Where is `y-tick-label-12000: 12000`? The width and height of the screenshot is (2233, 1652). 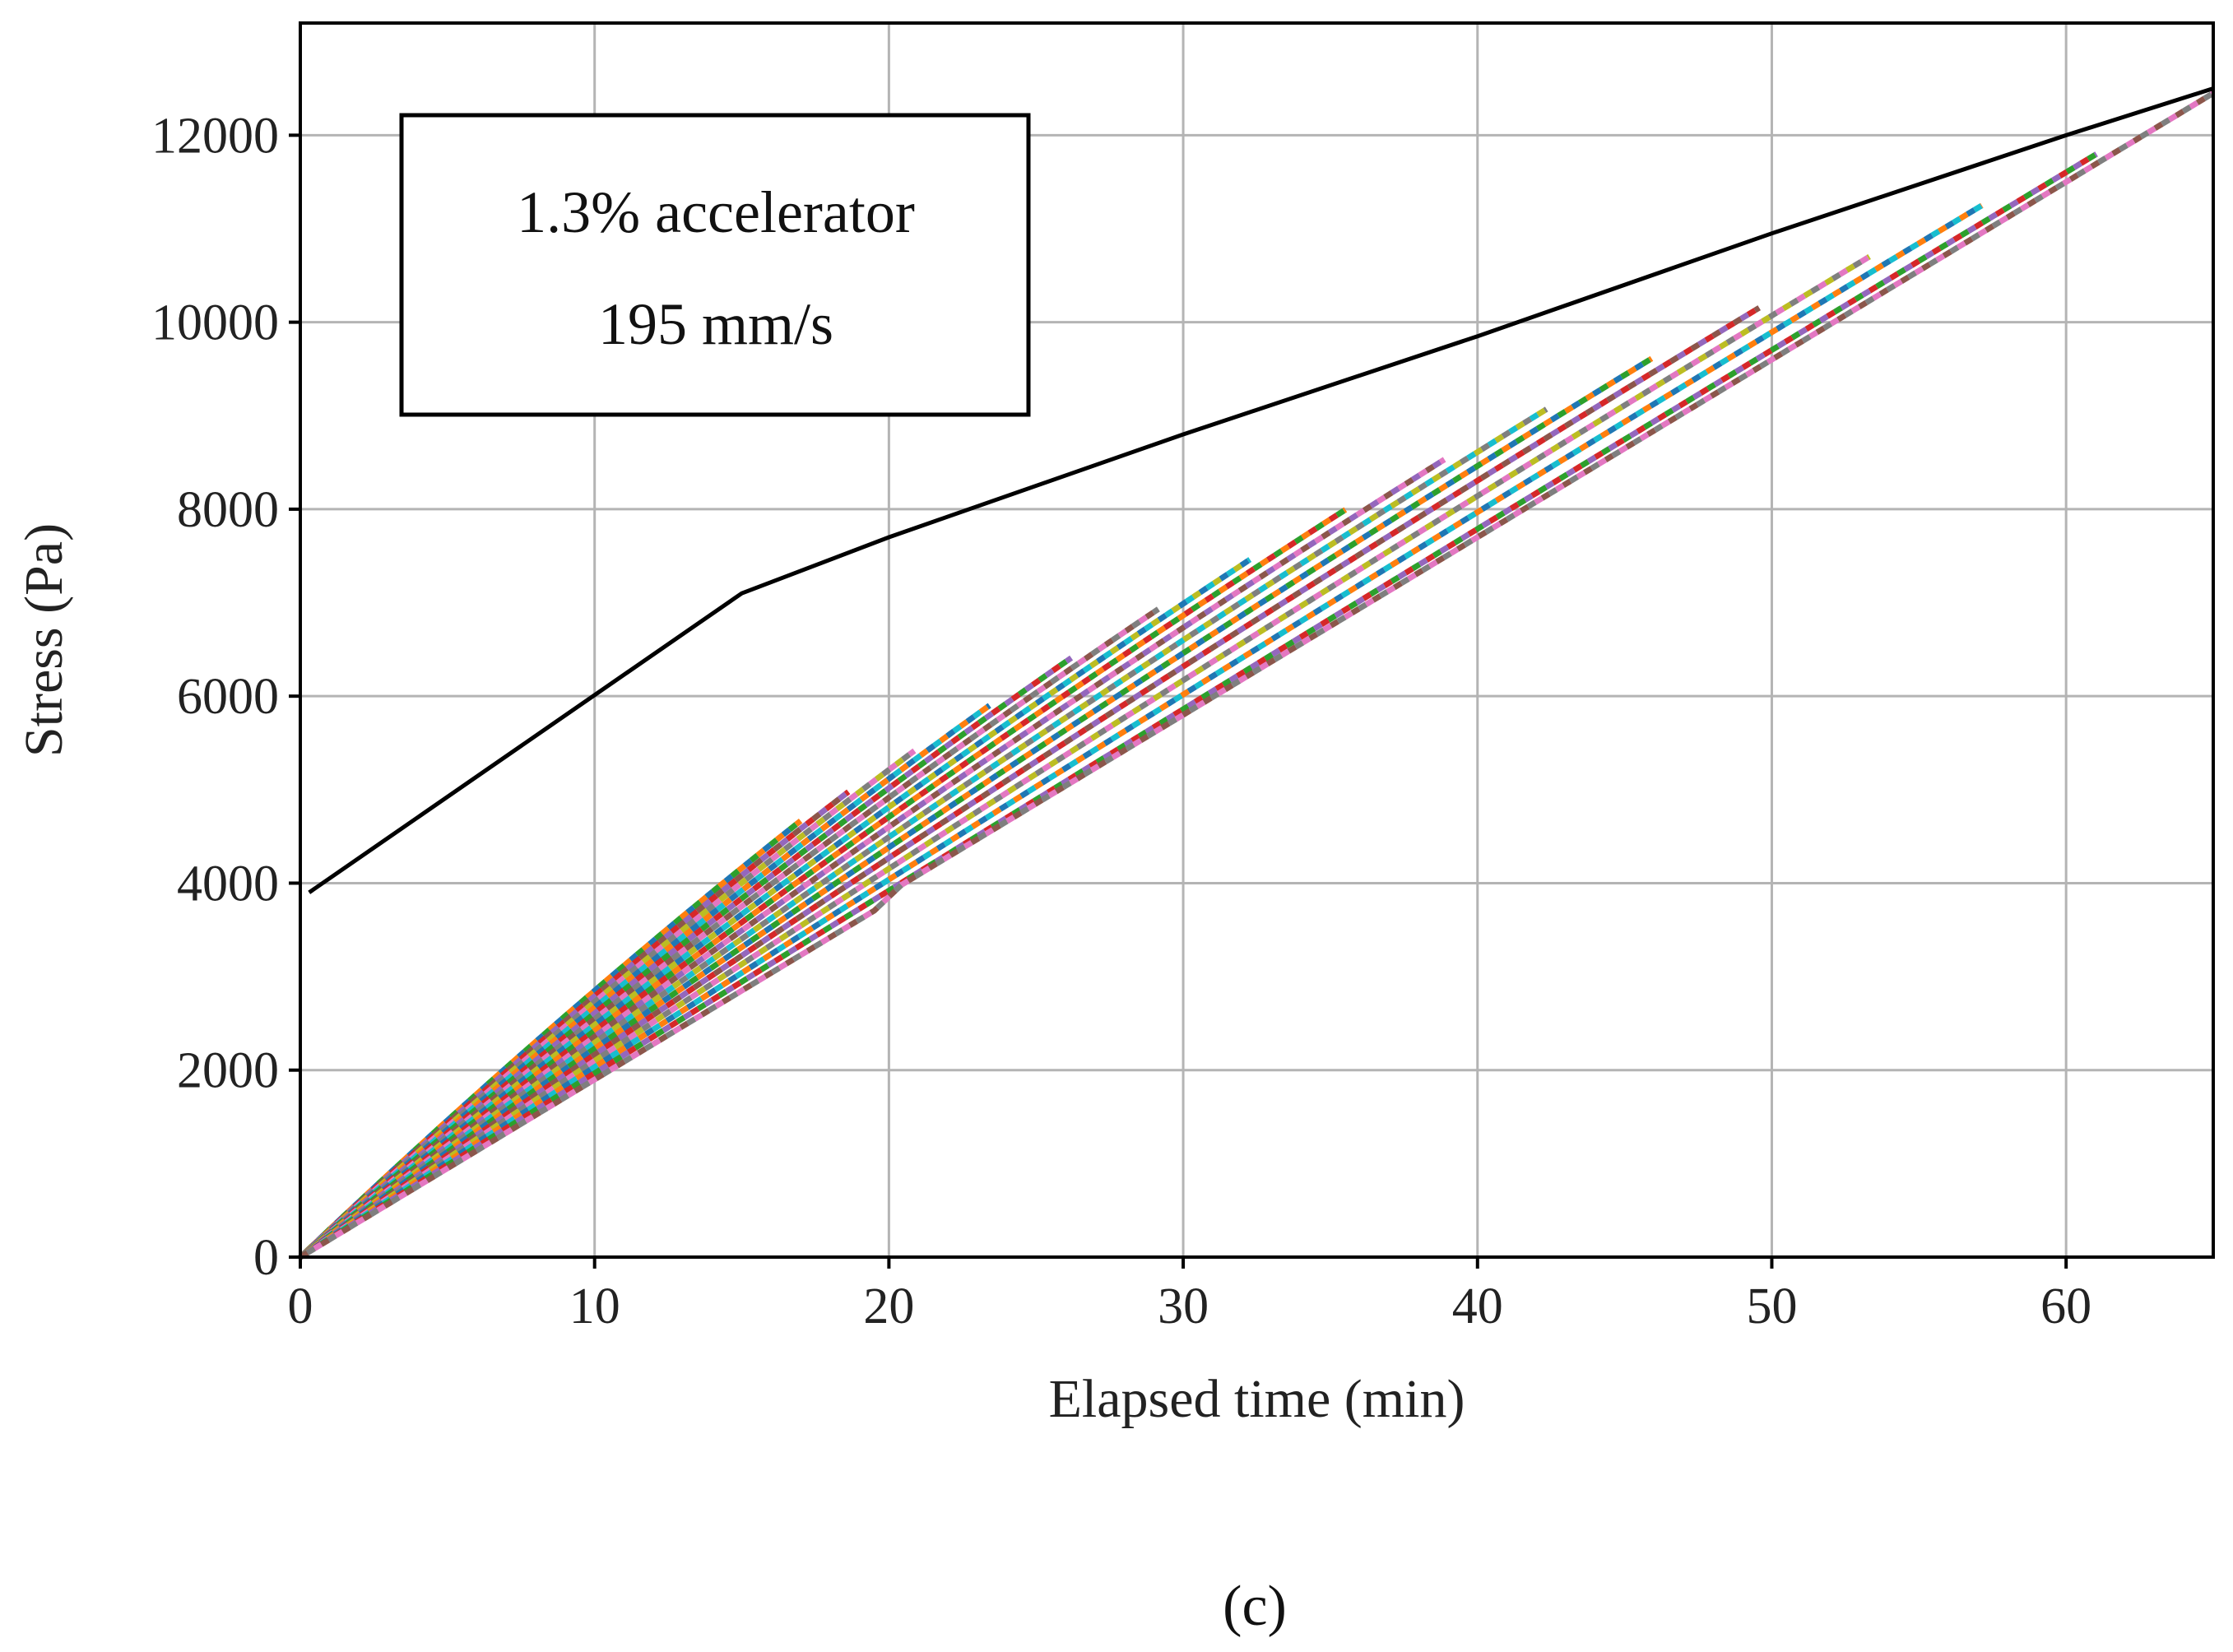 y-tick-label-12000: 12000 is located at coordinates (215, 136).